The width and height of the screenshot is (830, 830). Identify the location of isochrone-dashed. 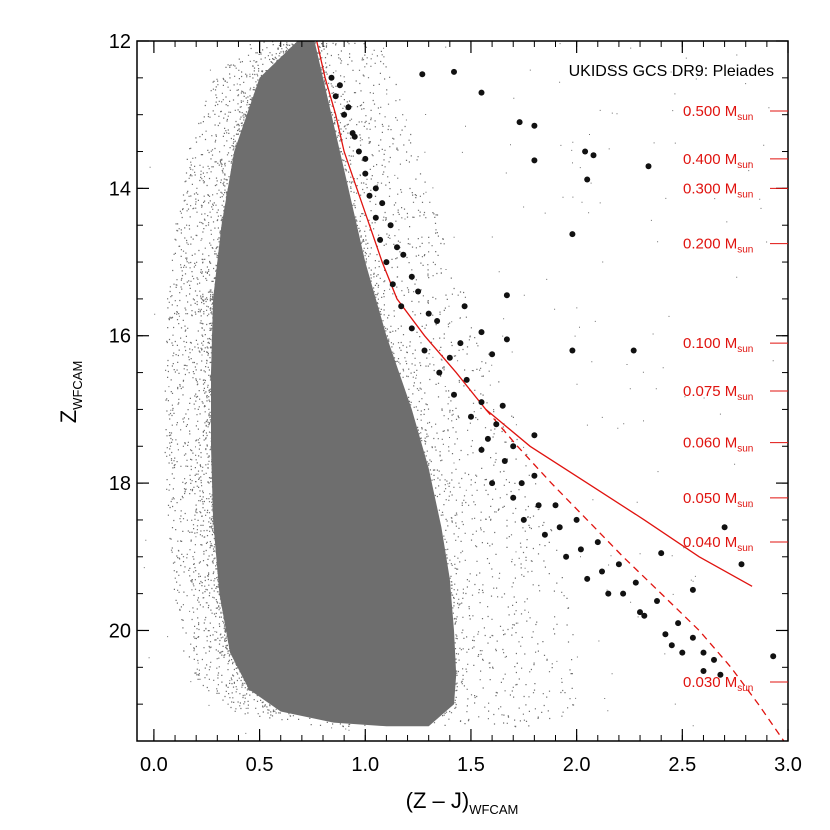
(635, 574).